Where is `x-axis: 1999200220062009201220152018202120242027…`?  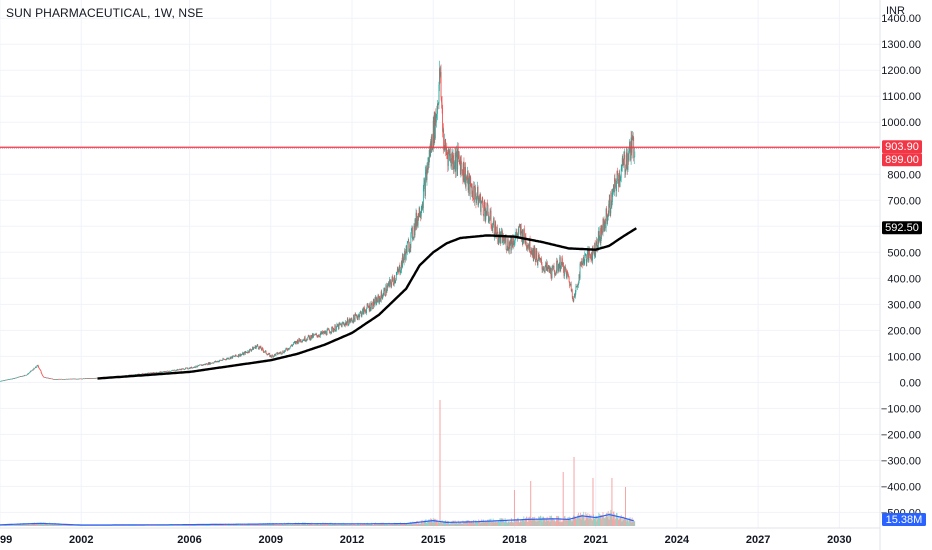
x-axis: 1999200220062009201220152018202120242027… is located at coordinates (426, 540).